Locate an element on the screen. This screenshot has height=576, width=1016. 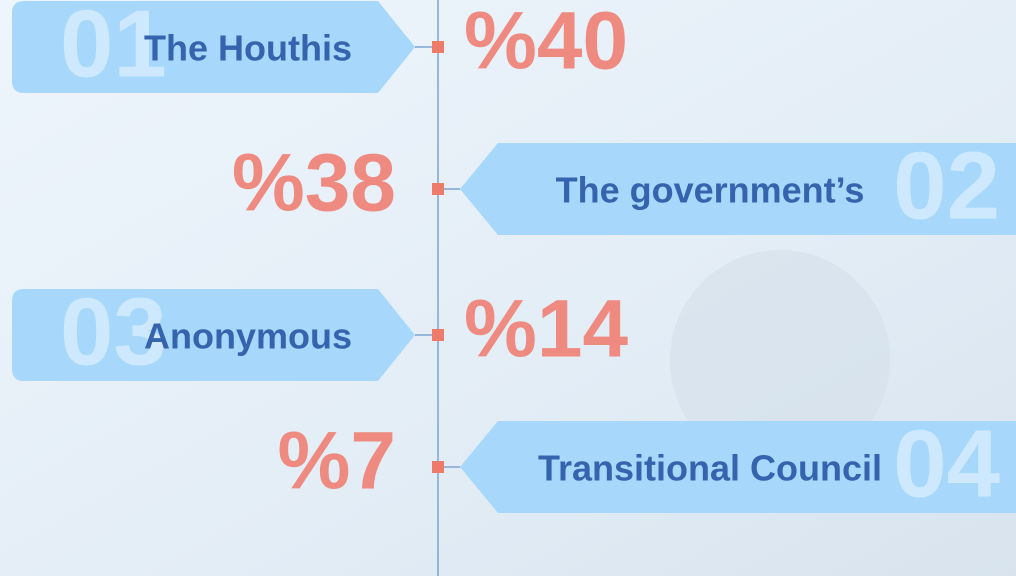
percent: %38 is located at coordinates (314, 183).